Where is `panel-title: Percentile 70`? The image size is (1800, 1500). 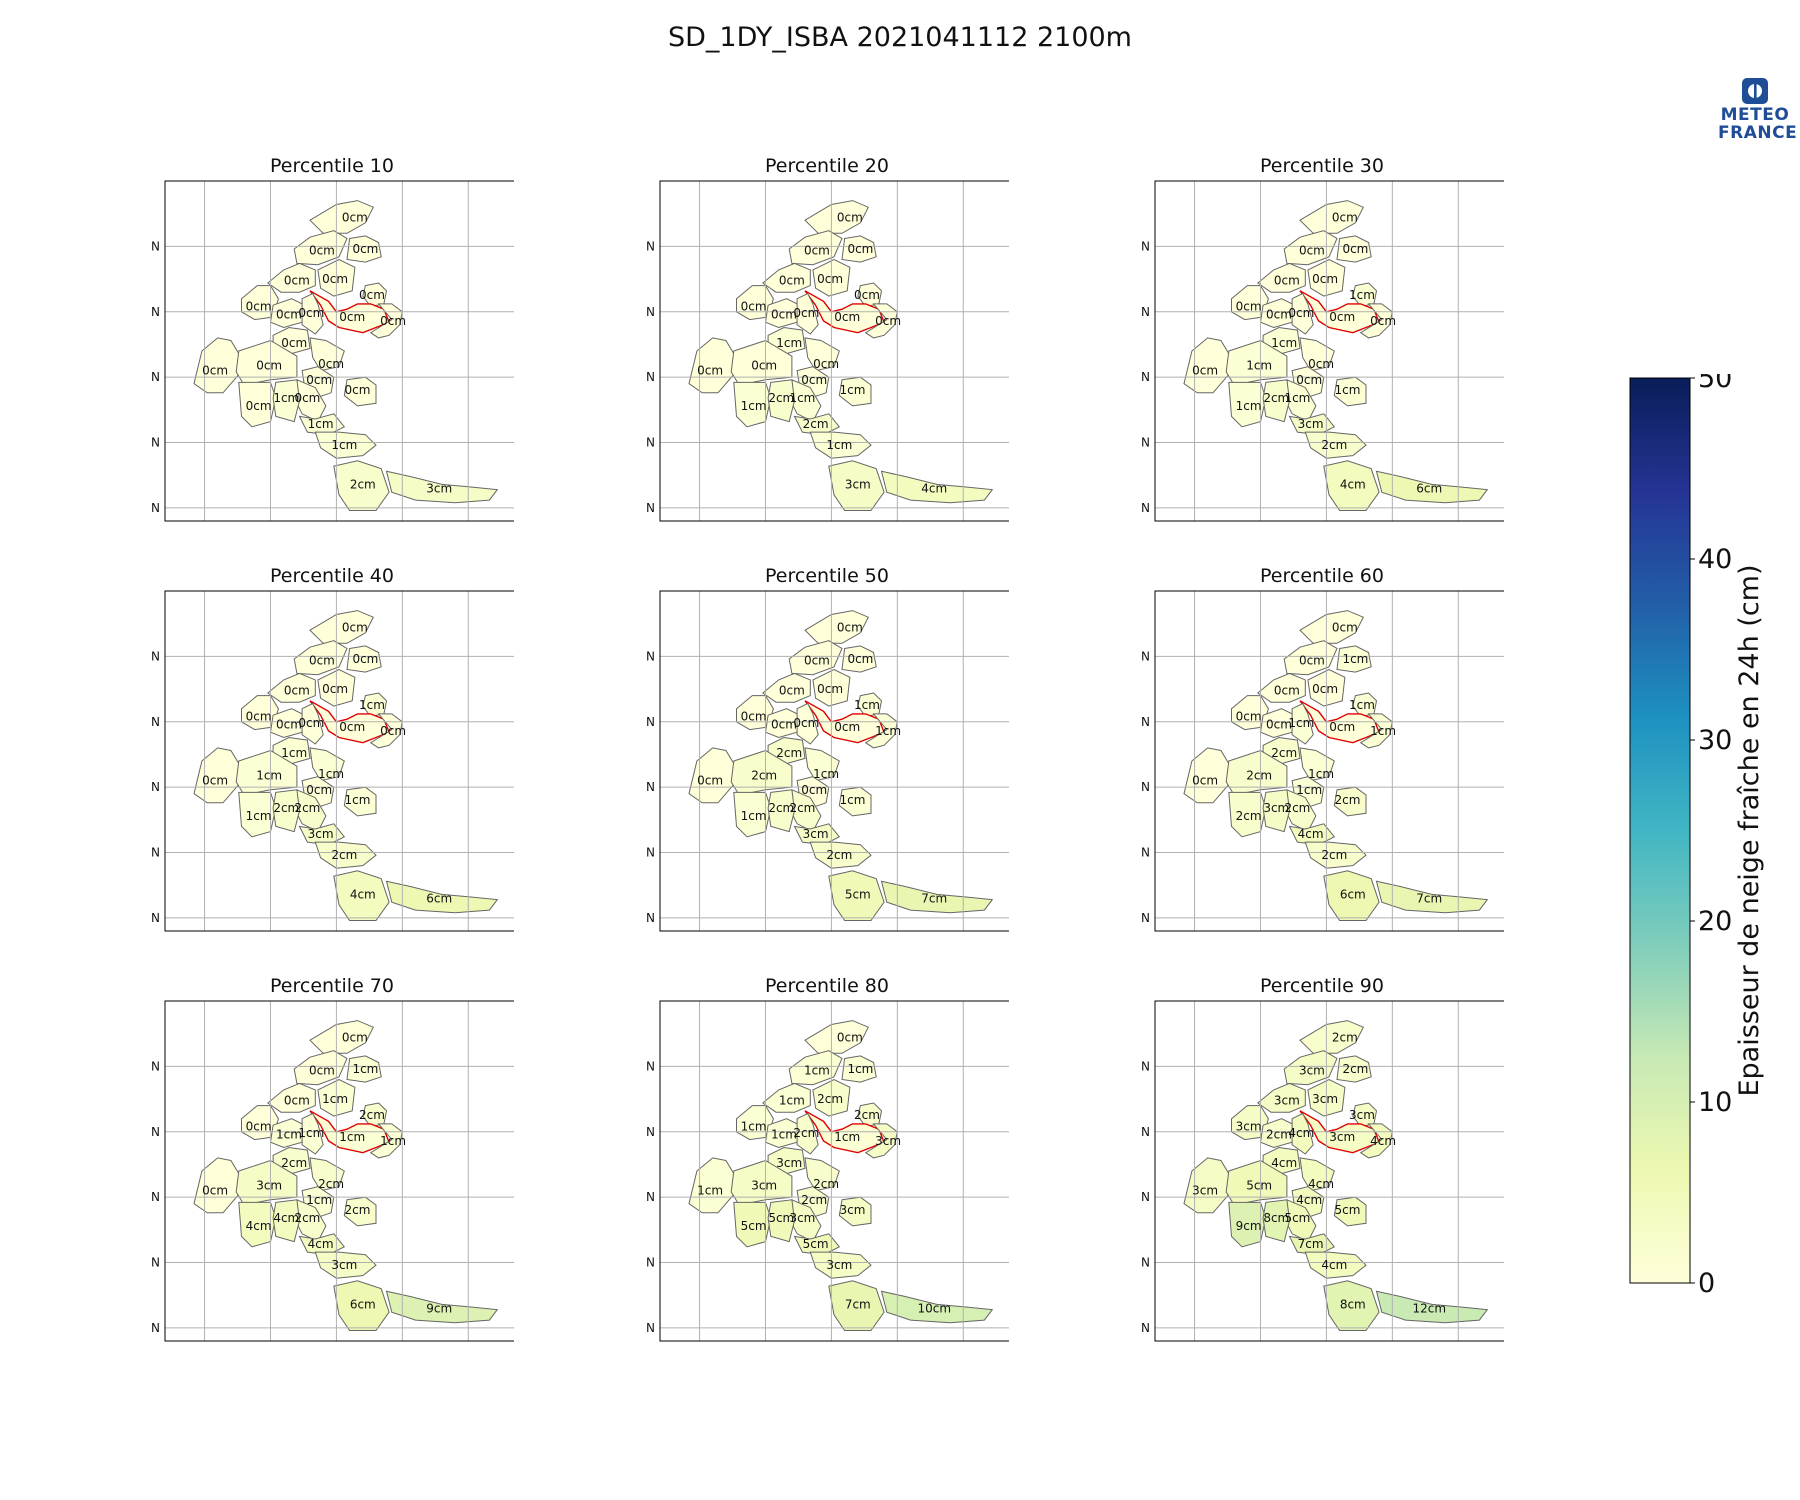
panel-title: Percentile 70 is located at coordinates (332, 986).